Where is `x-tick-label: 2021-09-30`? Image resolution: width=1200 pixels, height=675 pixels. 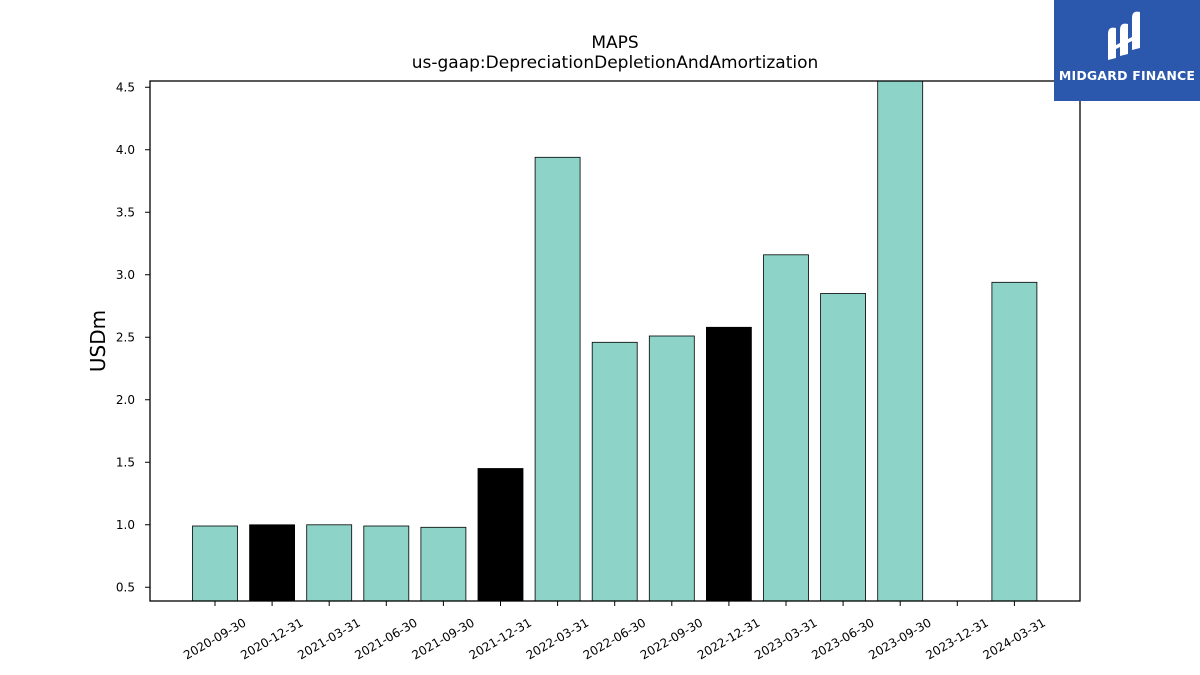 x-tick-label: 2021-09-30 is located at coordinates (442, 638).